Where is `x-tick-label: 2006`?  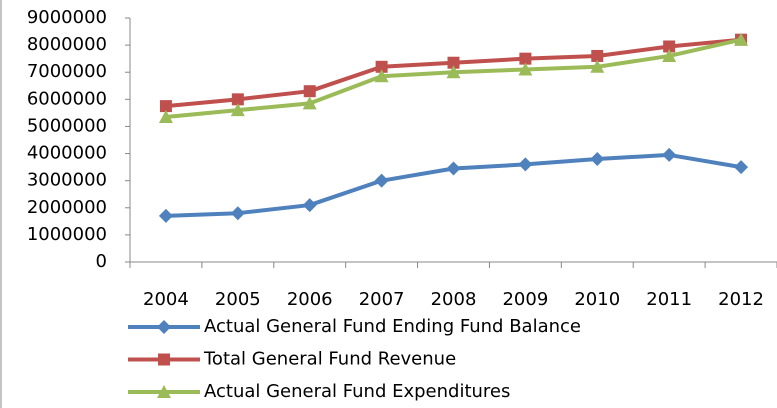 x-tick-label: 2006 is located at coordinates (310, 299).